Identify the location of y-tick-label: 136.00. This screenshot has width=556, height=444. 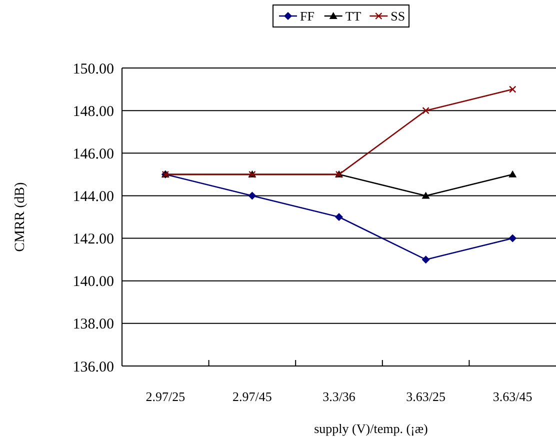
(93, 367).